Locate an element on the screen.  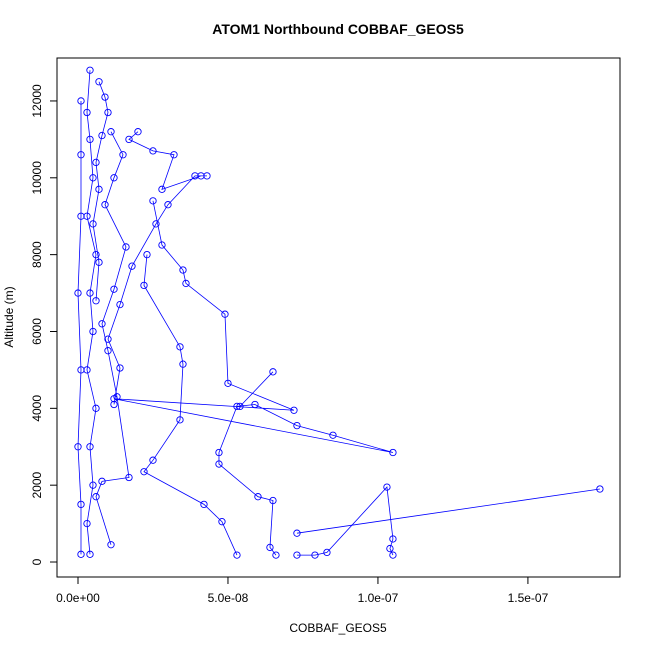
y-tick-label: 8000 is located at coordinates (37, 254).